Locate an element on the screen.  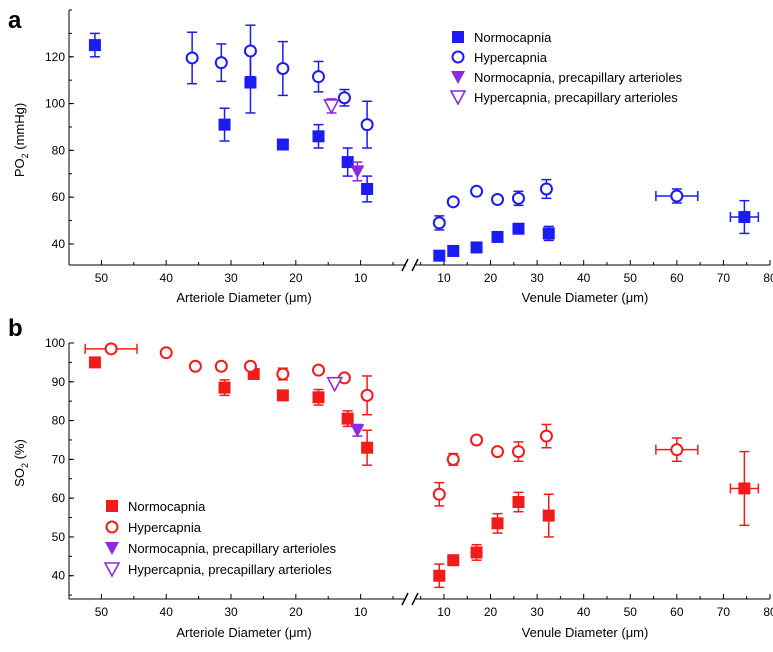
series-filled-triangle-down is located at coordinates (357, 171).